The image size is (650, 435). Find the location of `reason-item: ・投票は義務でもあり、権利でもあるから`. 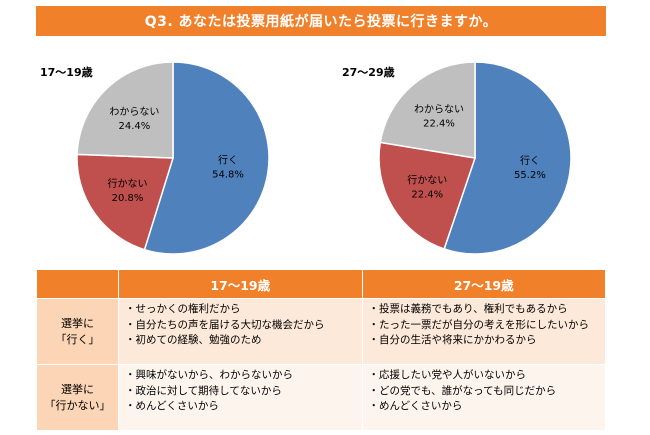

reason-item: ・投票は義務でもあり、権利でもあるから is located at coordinates (468, 309).